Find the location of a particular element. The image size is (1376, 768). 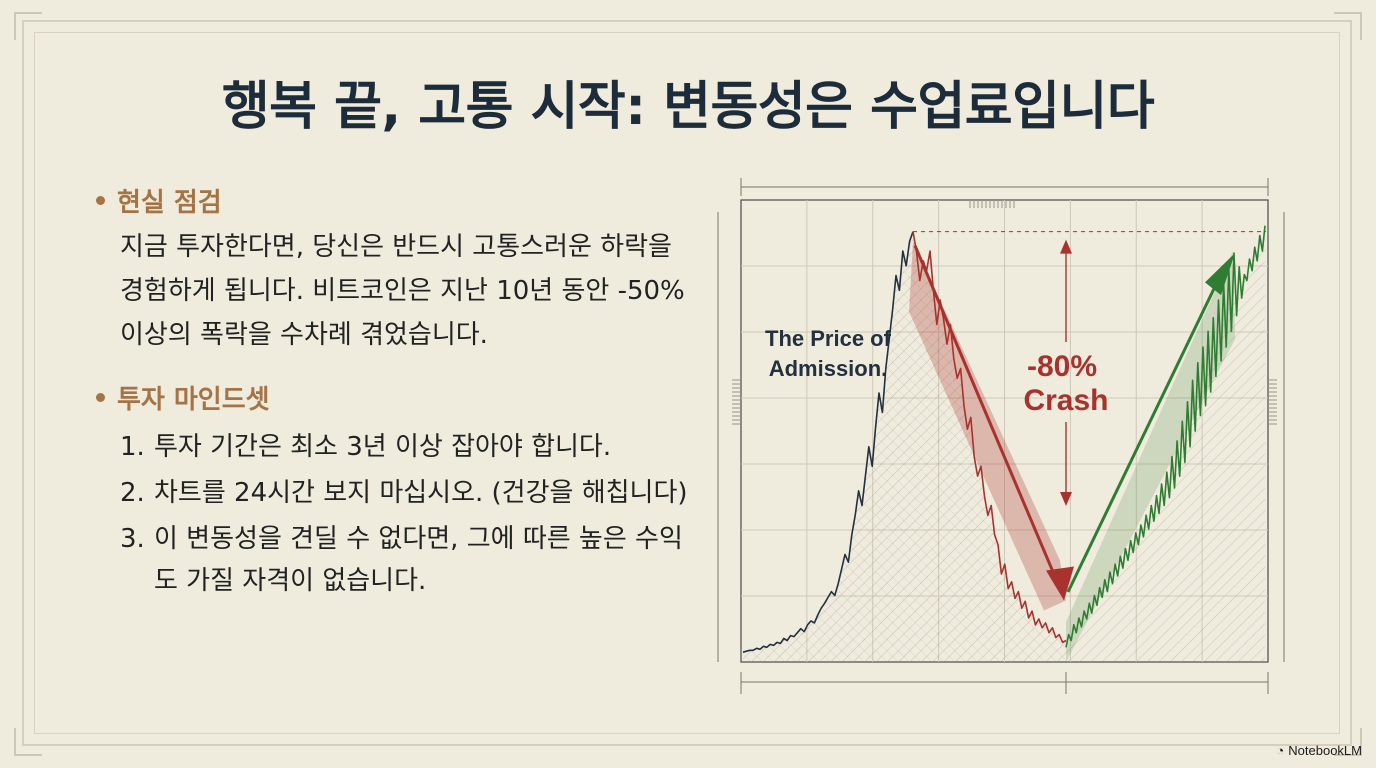

crash-series-line is located at coordinates (989, 437).